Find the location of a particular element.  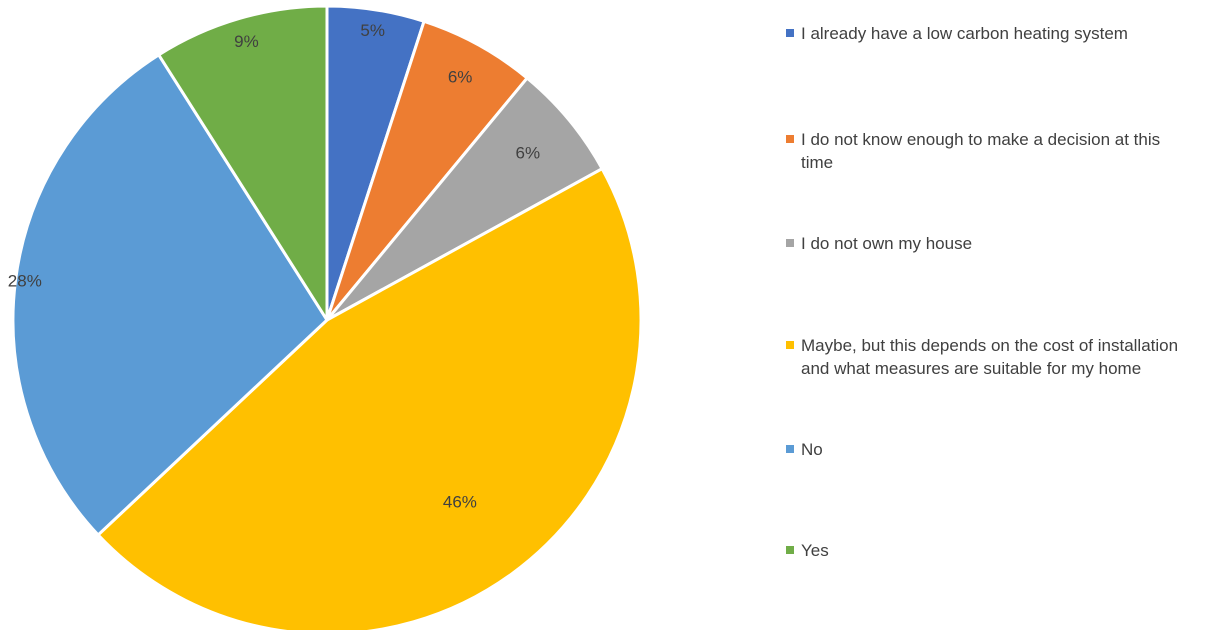

legend-item: I do not own my house is located at coordinates (1004, 243).